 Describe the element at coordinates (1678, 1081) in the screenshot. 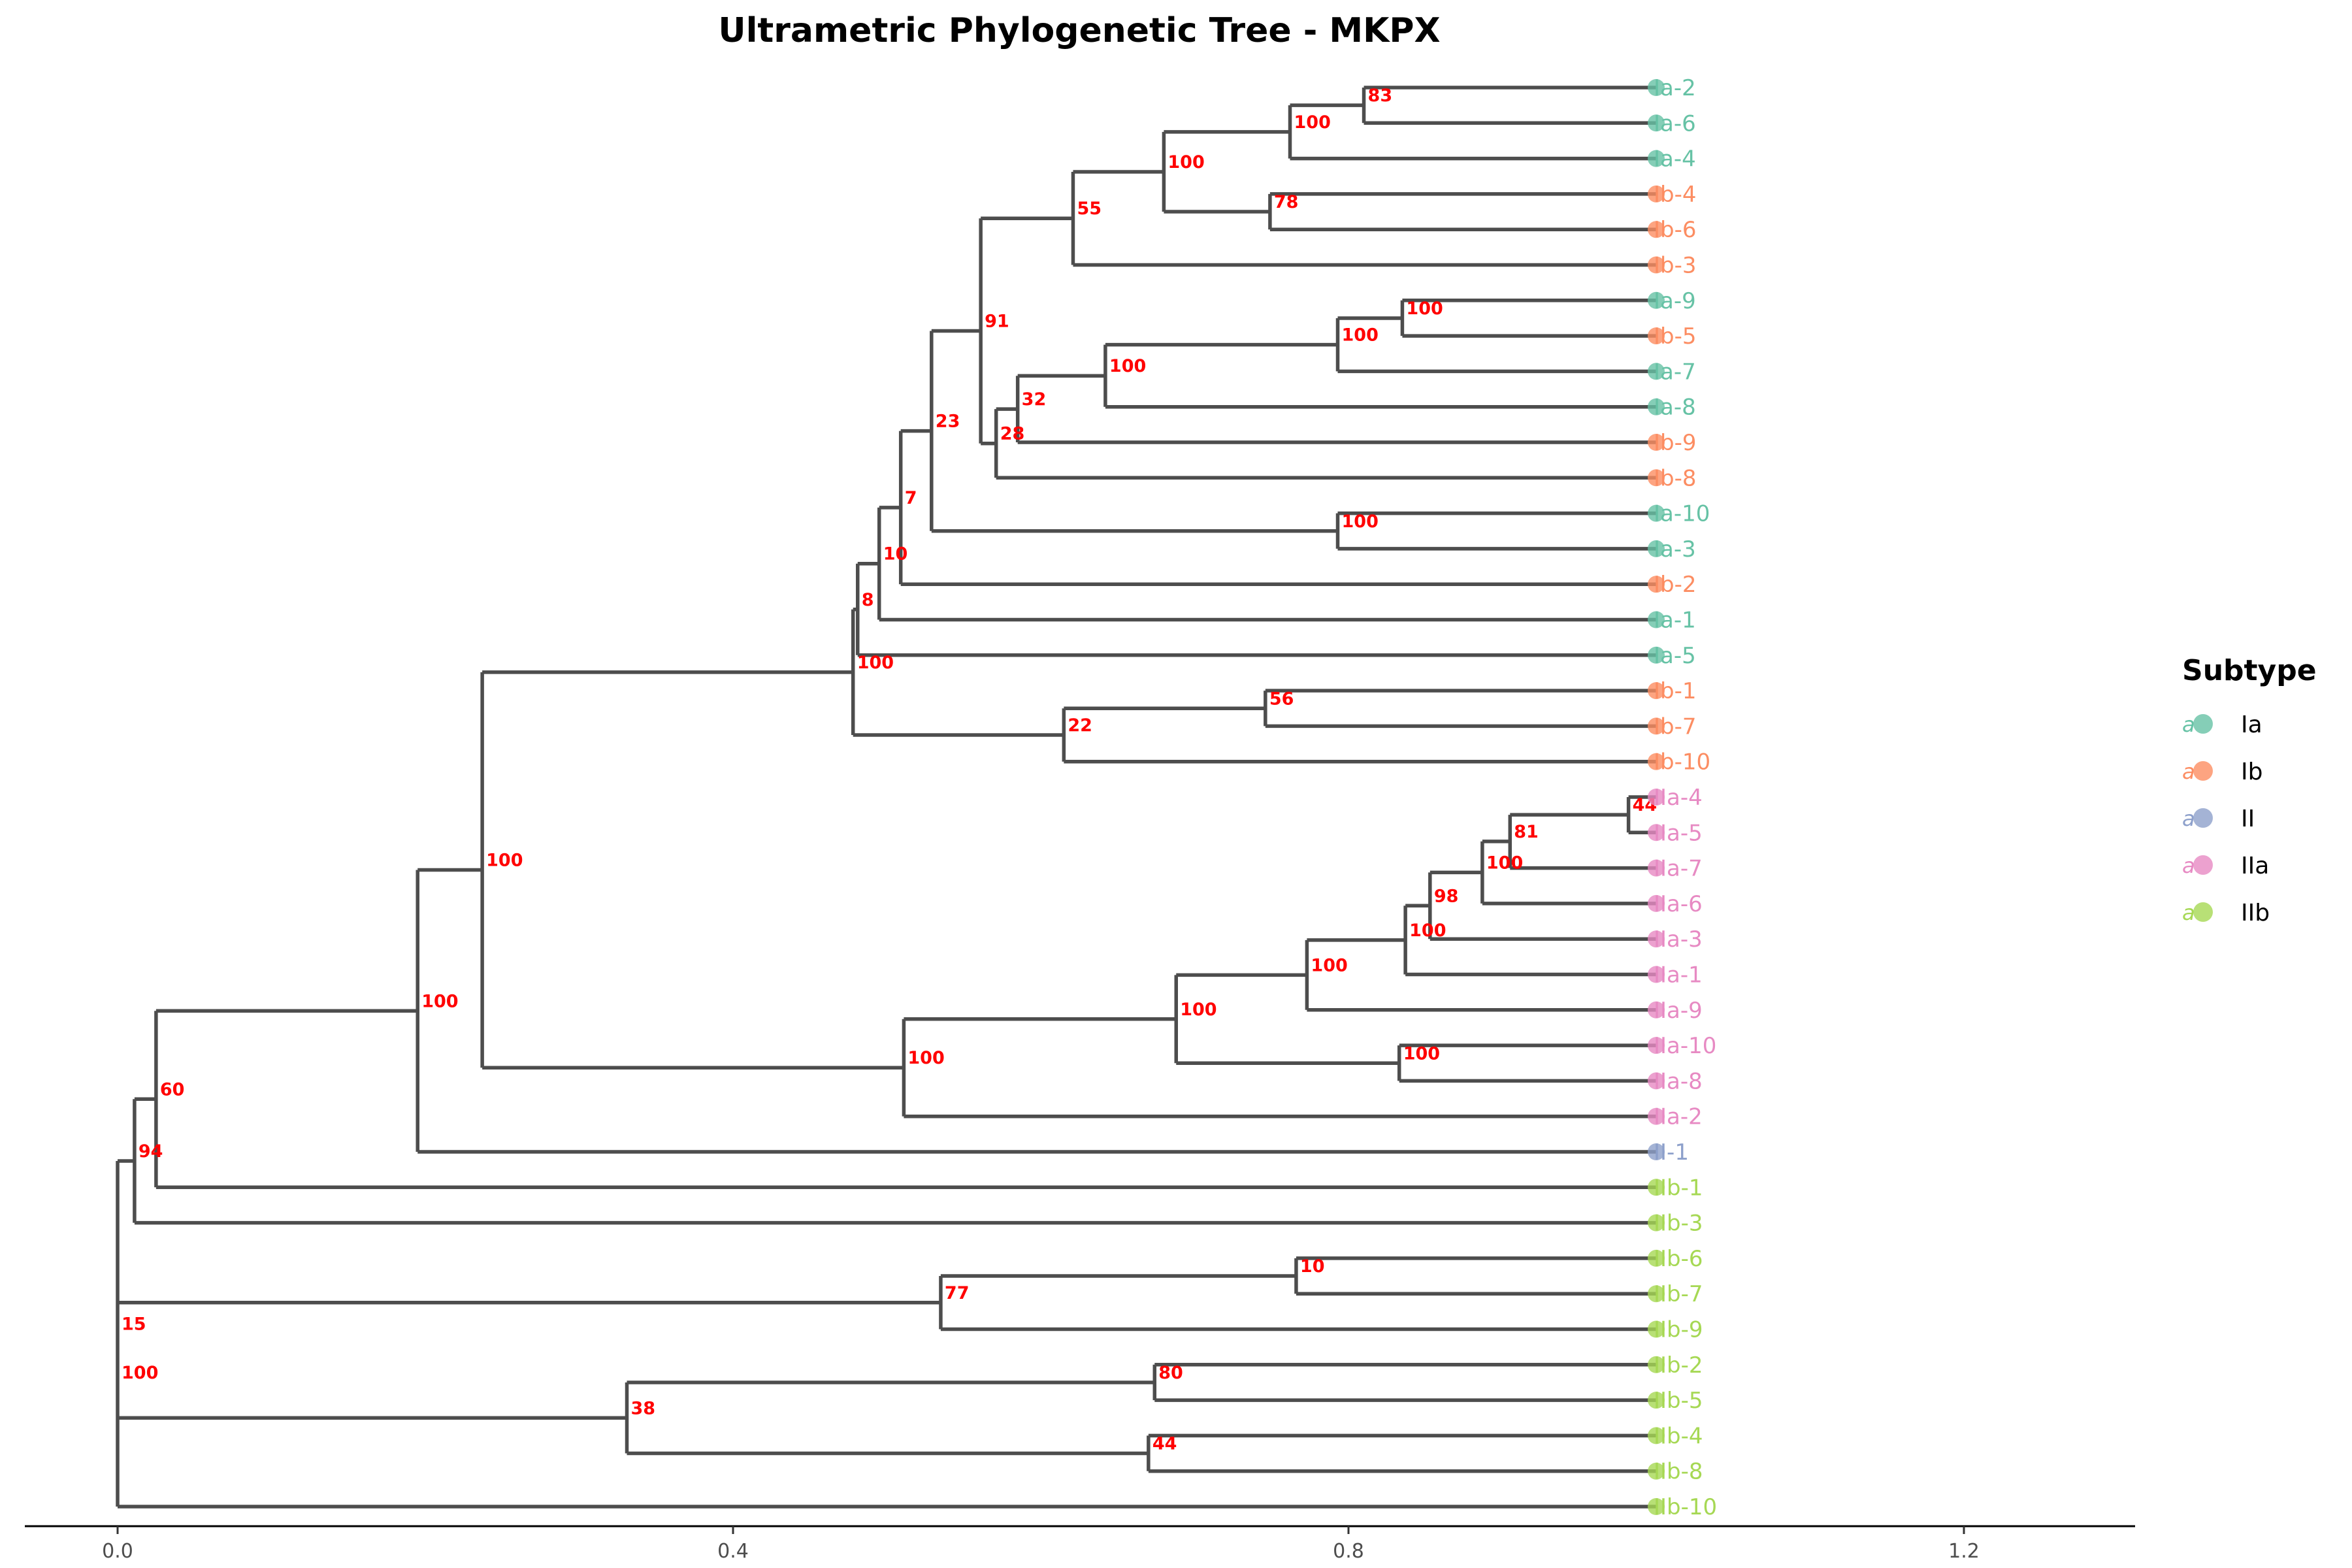

I see `tip-label: IIa-8` at that location.